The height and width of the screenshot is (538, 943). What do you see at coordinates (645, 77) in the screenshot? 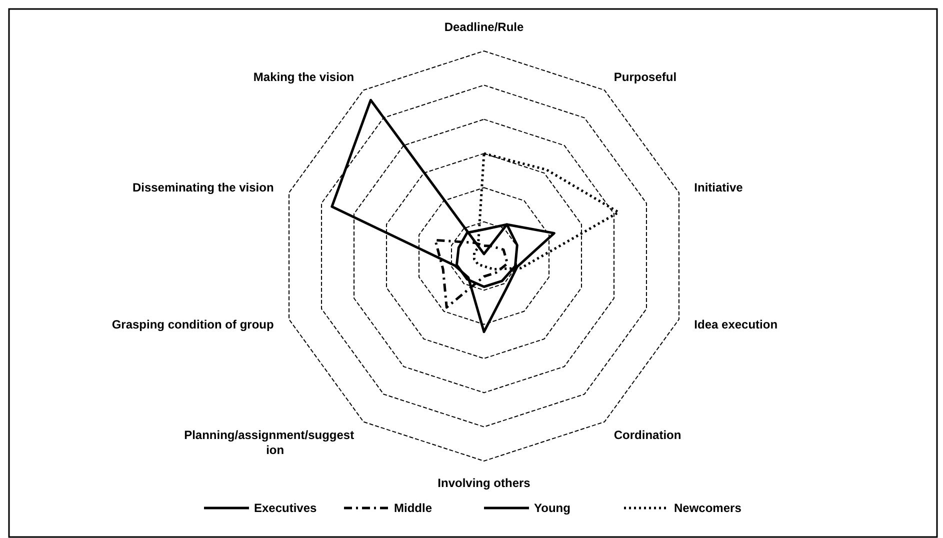
I see `spoke-label: Purposeful` at bounding box center [645, 77].